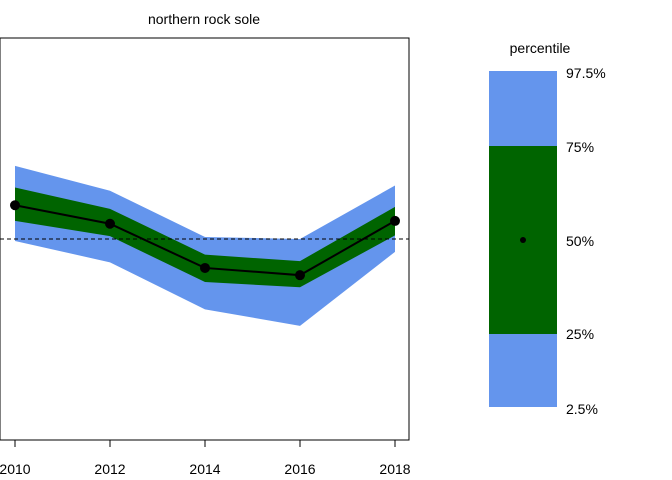  What do you see at coordinates (547, 228) in the screenshot?
I see `legend: percentile 97.5% 75% 50% 25% 2.5%` at bounding box center [547, 228].